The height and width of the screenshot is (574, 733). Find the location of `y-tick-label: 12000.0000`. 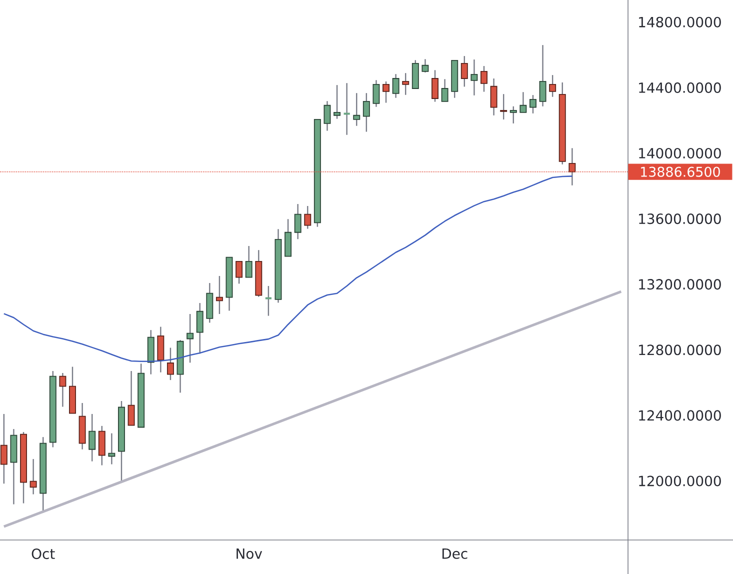

y-tick-label: 12000.0000 is located at coordinates (680, 481).